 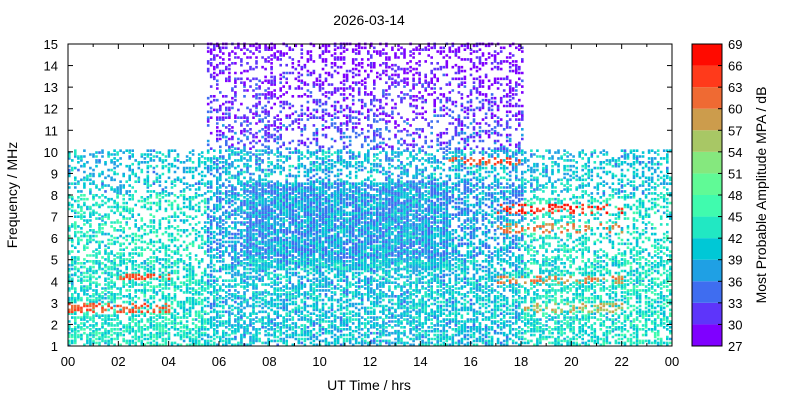 What do you see at coordinates (54, 281) in the screenshot?
I see `y-tick-label: 4` at bounding box center [54, 281].